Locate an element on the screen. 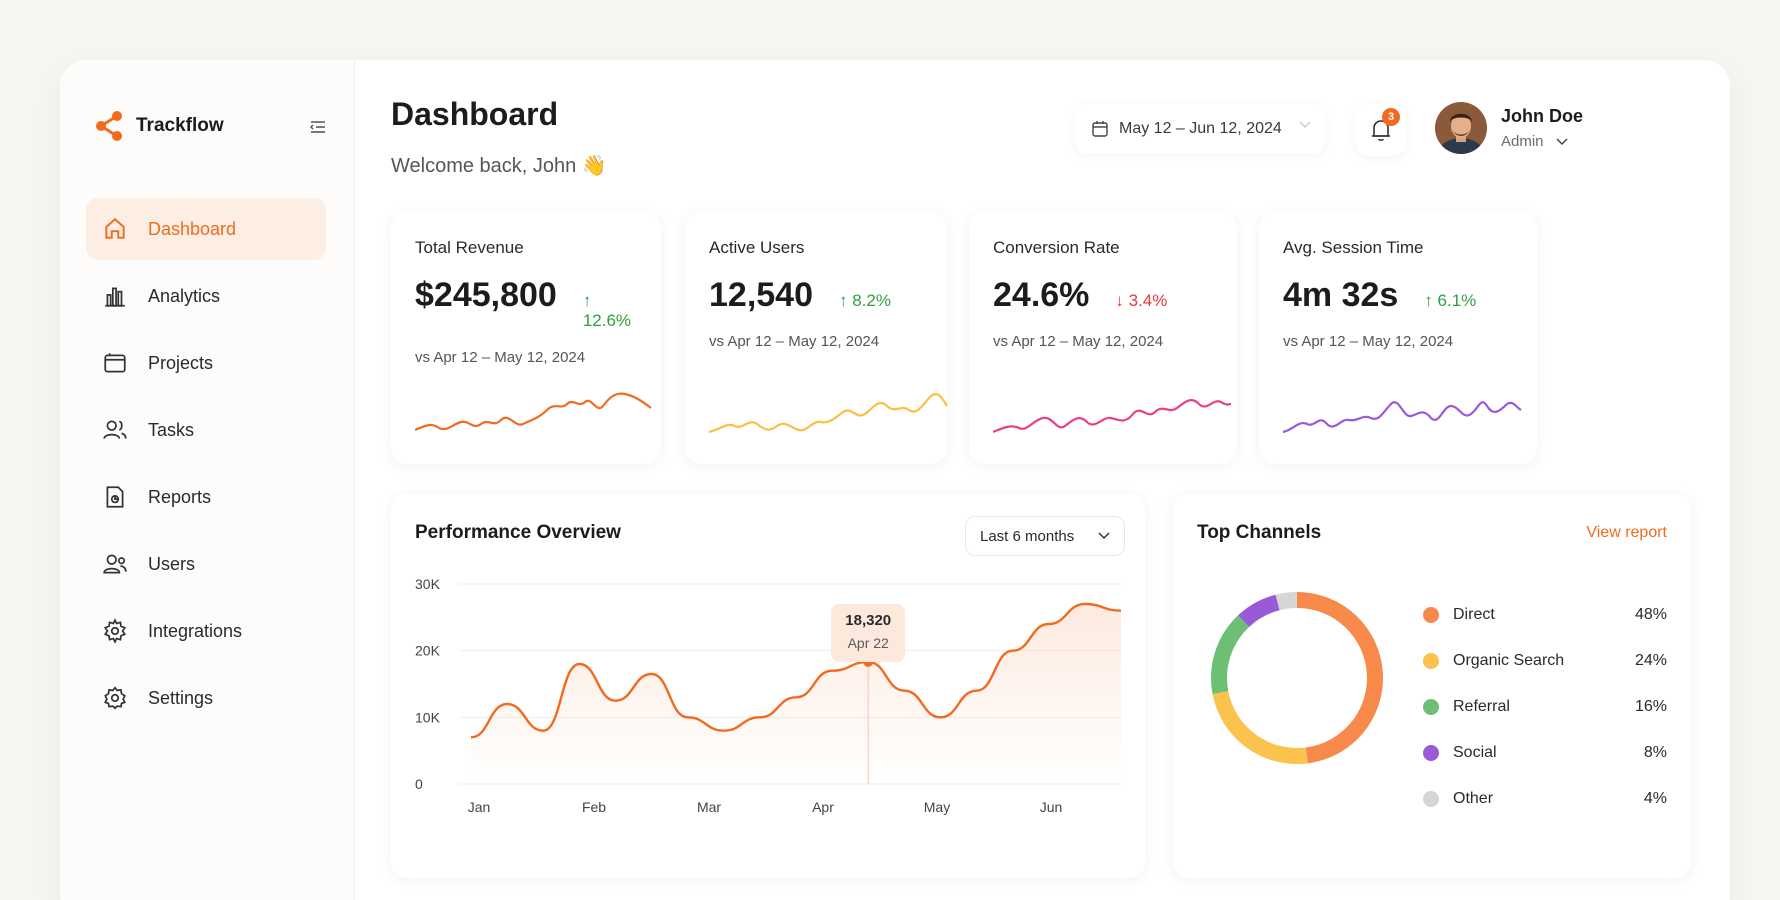  bar-chart-icon is located at coordinates (115, 297).